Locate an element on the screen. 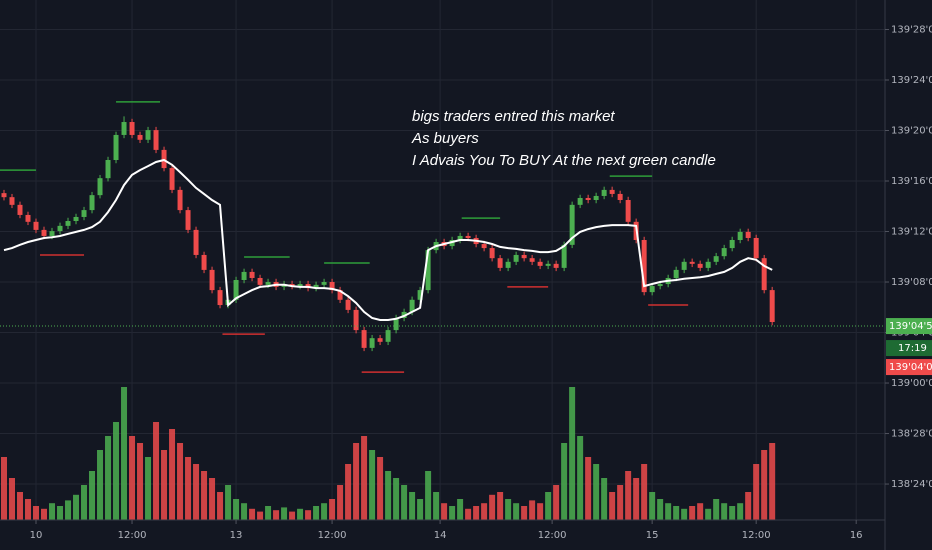 This screenshot has height=550, width=932. low-tag is located at coordinates (909, 367).